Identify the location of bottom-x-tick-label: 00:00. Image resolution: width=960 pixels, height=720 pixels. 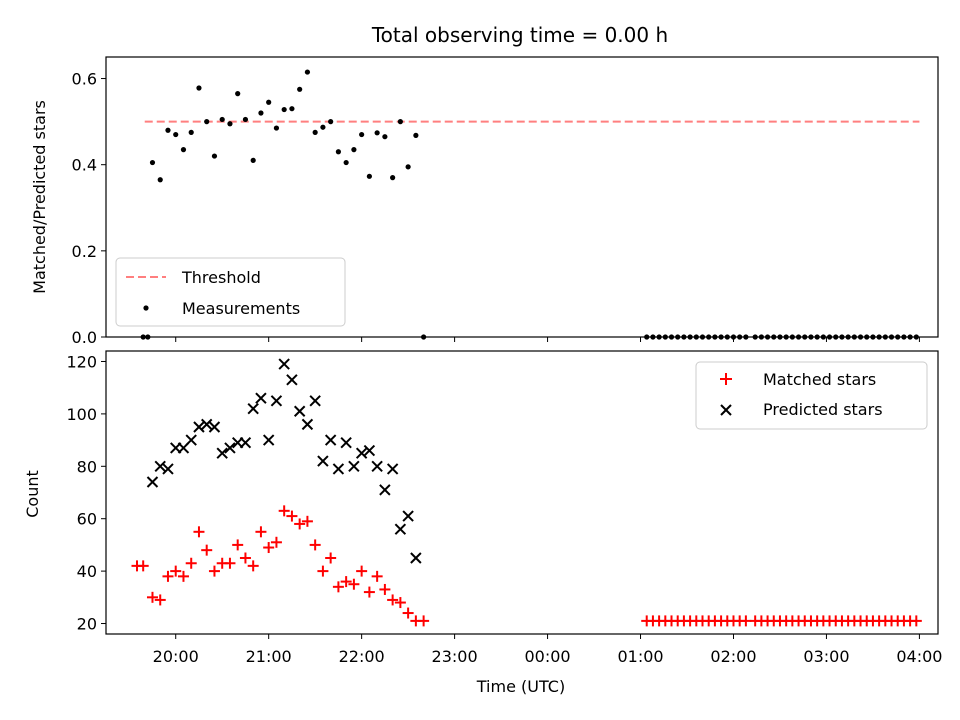
(548, 656).